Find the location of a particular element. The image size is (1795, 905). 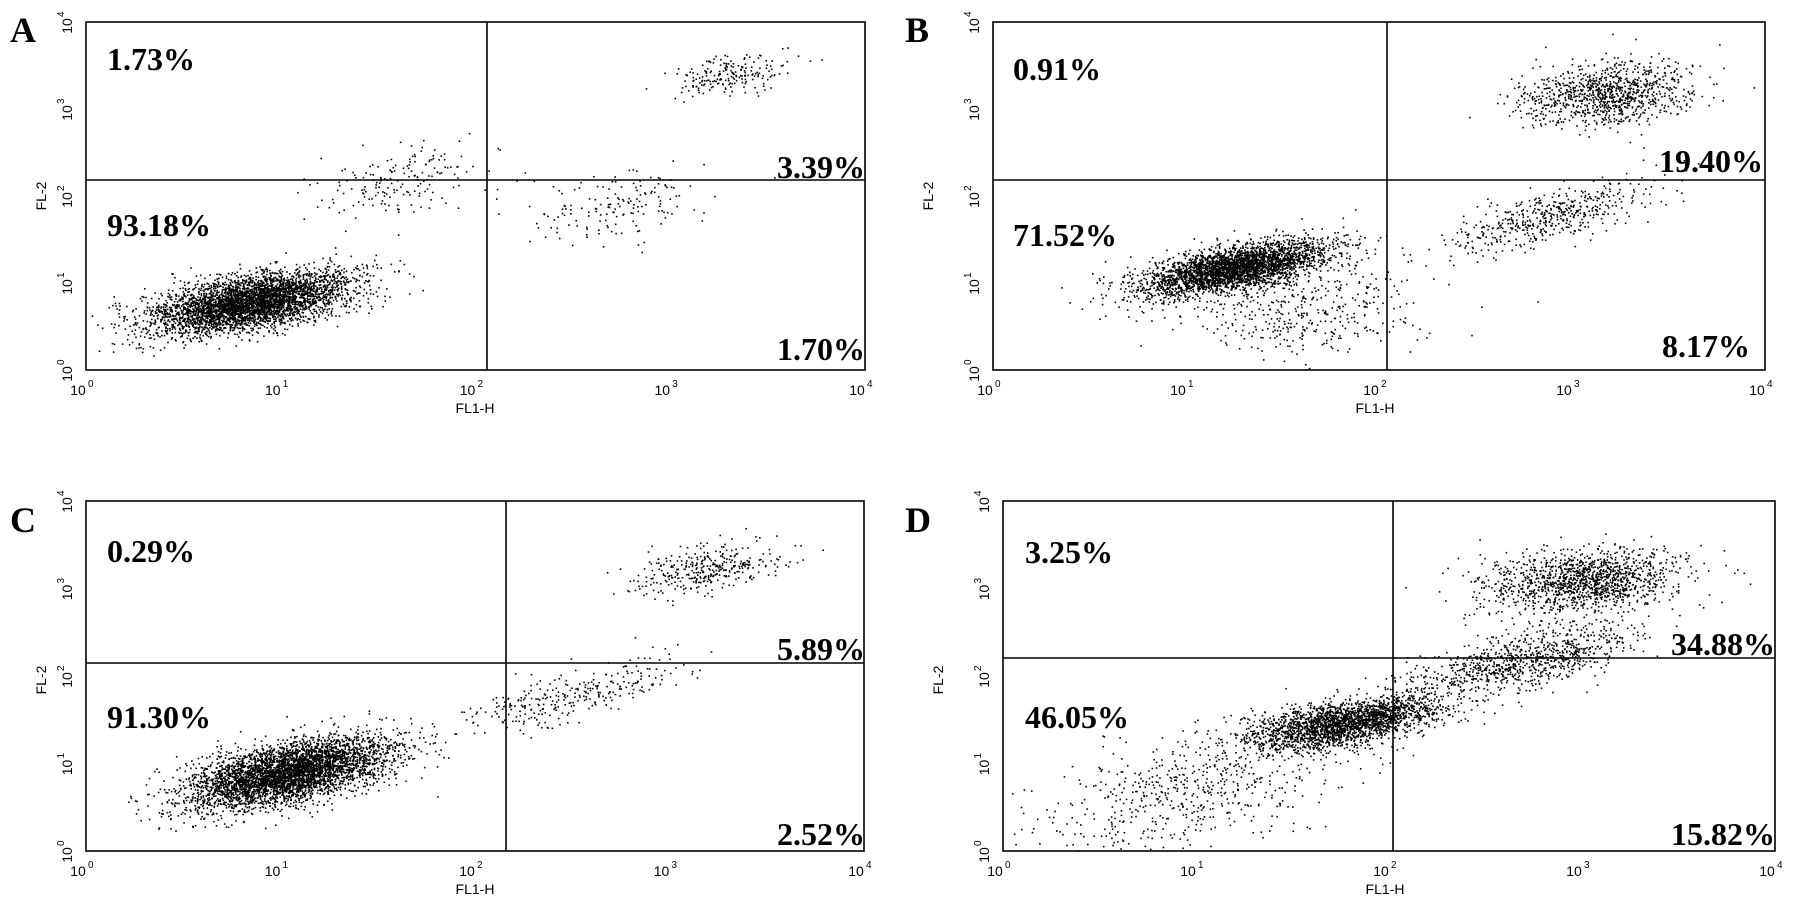

panel-a-y-tick-exponent: 4 is located at coordinates (61, 14).